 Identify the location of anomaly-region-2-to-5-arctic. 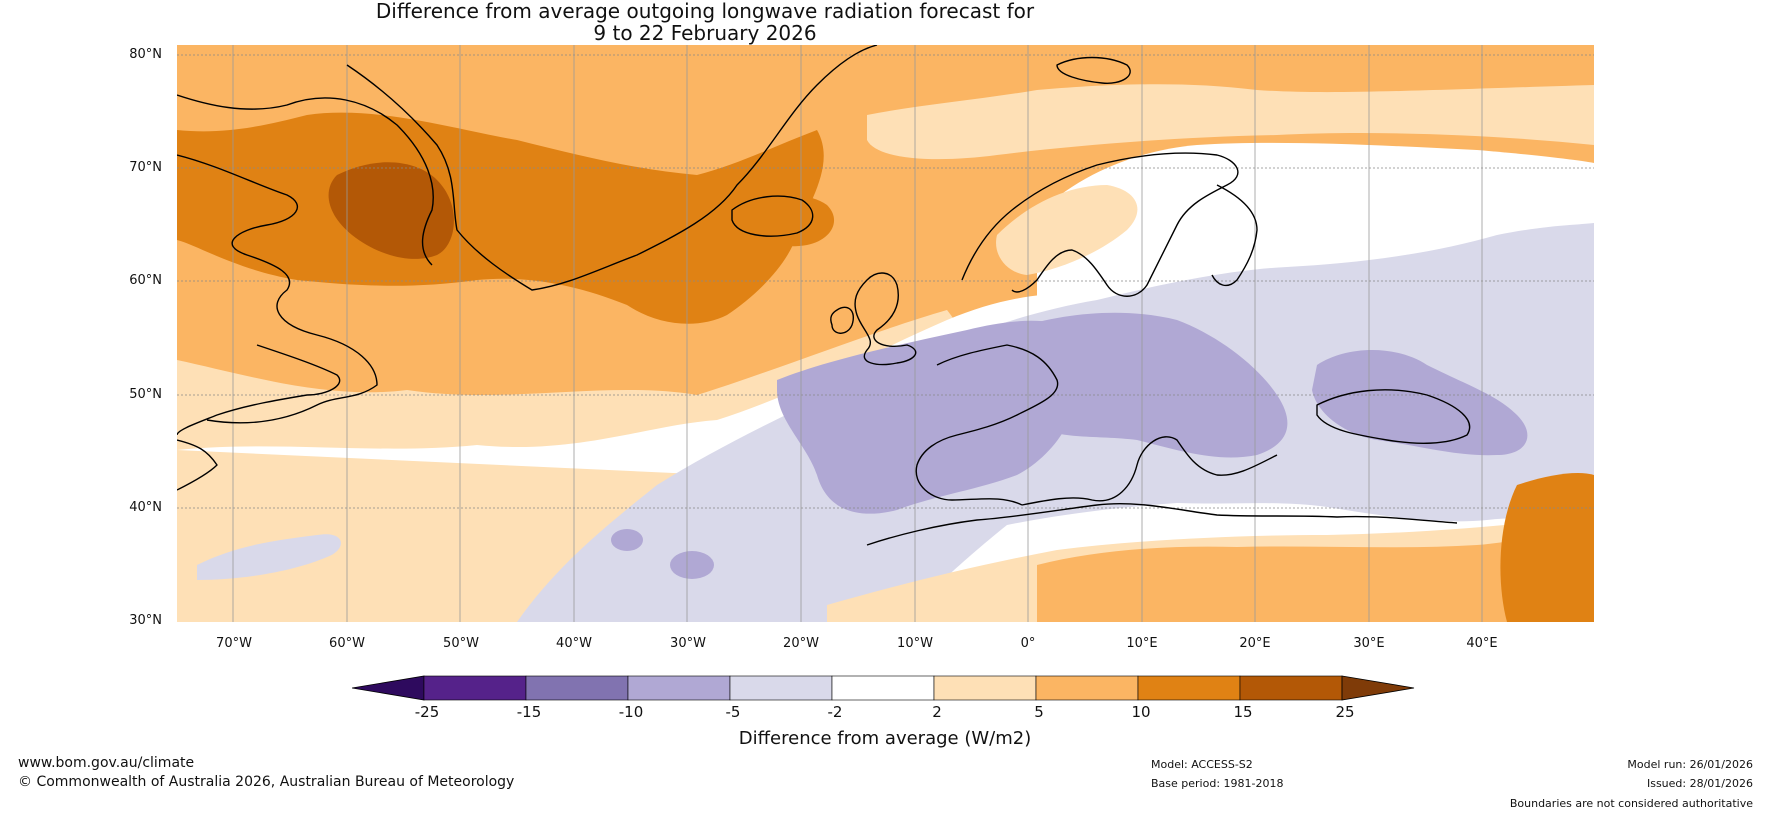
(1230, 122).